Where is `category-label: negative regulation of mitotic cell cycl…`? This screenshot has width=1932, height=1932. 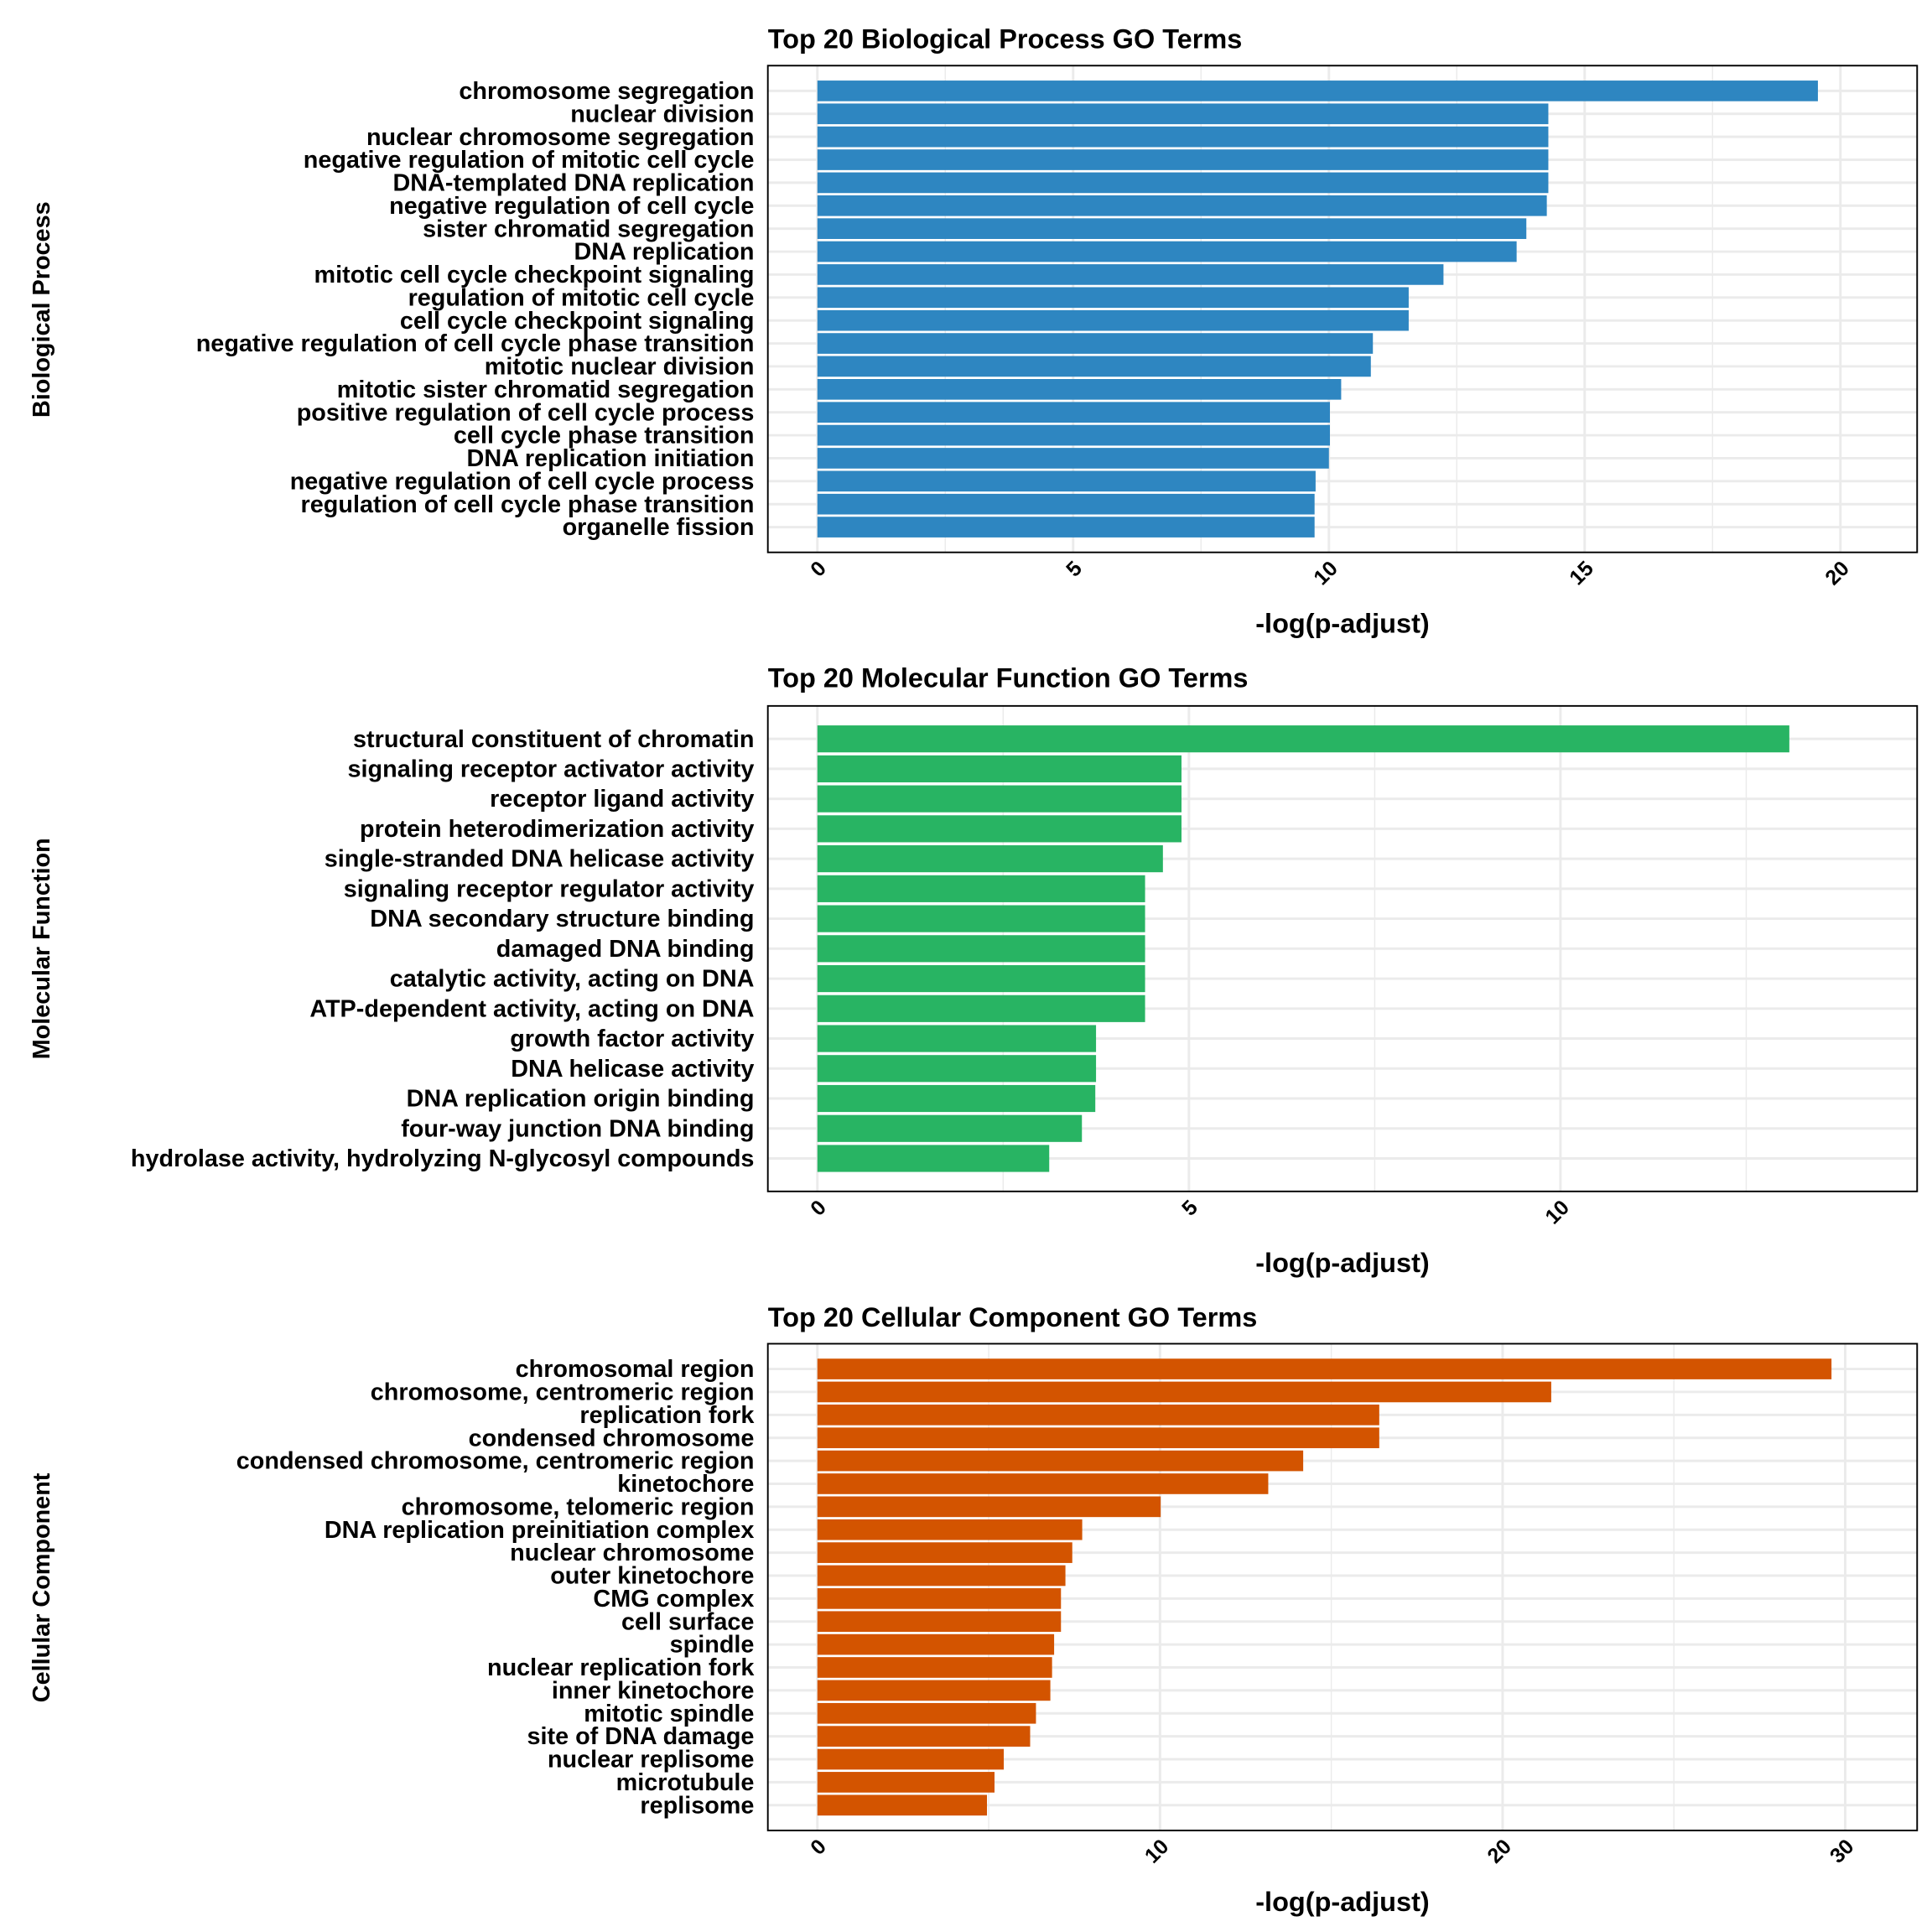
category-label: negative regulation of mitotic cell cycl… is located at coordinates (529, 160).